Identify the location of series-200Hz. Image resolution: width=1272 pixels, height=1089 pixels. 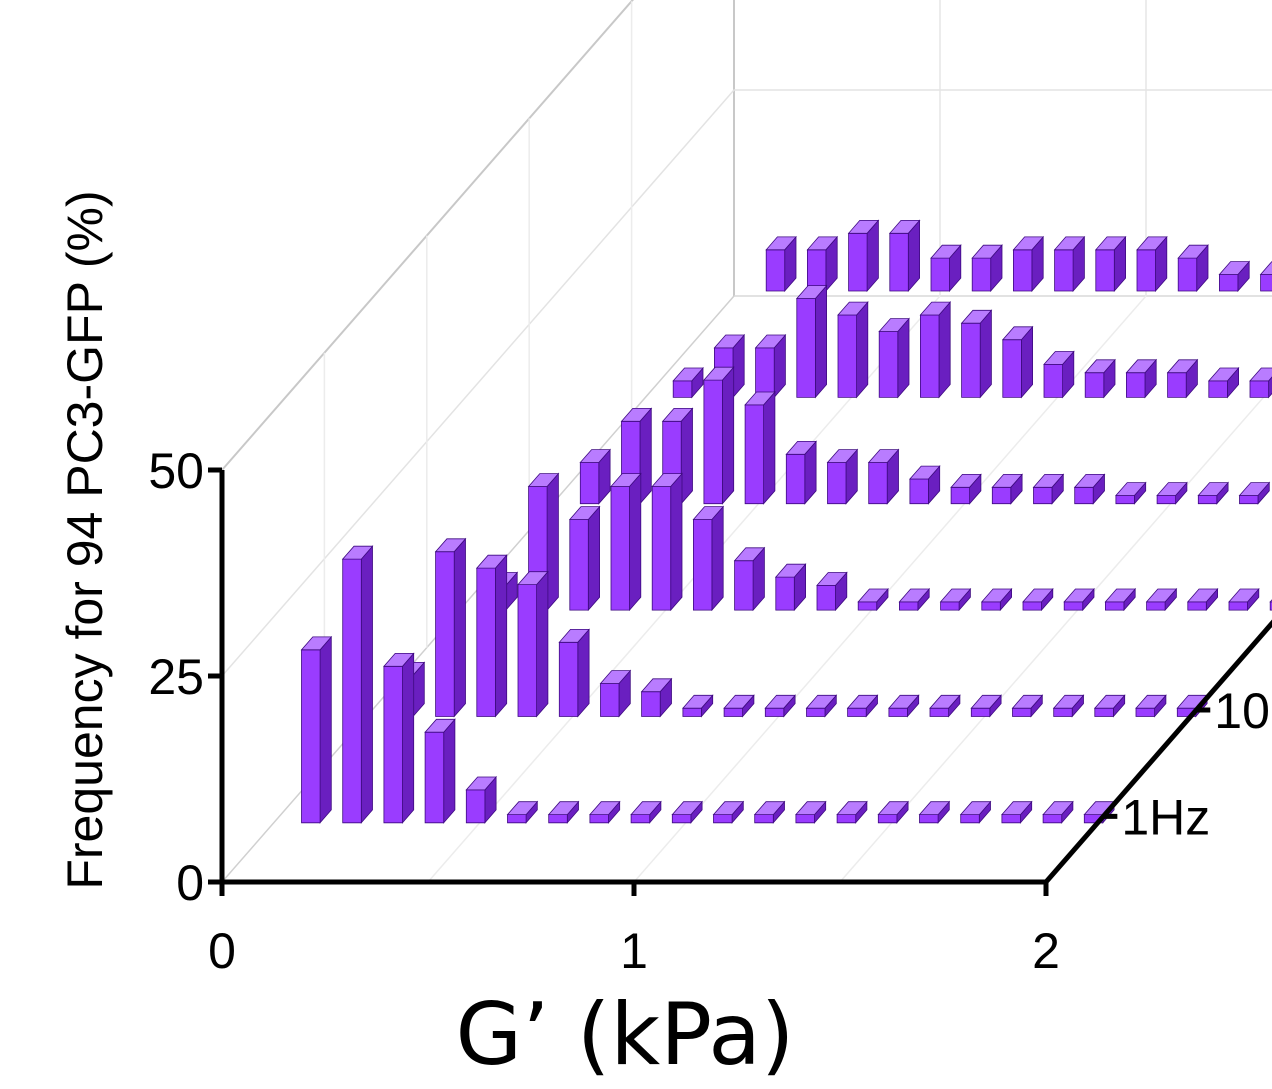
(1018, 256).